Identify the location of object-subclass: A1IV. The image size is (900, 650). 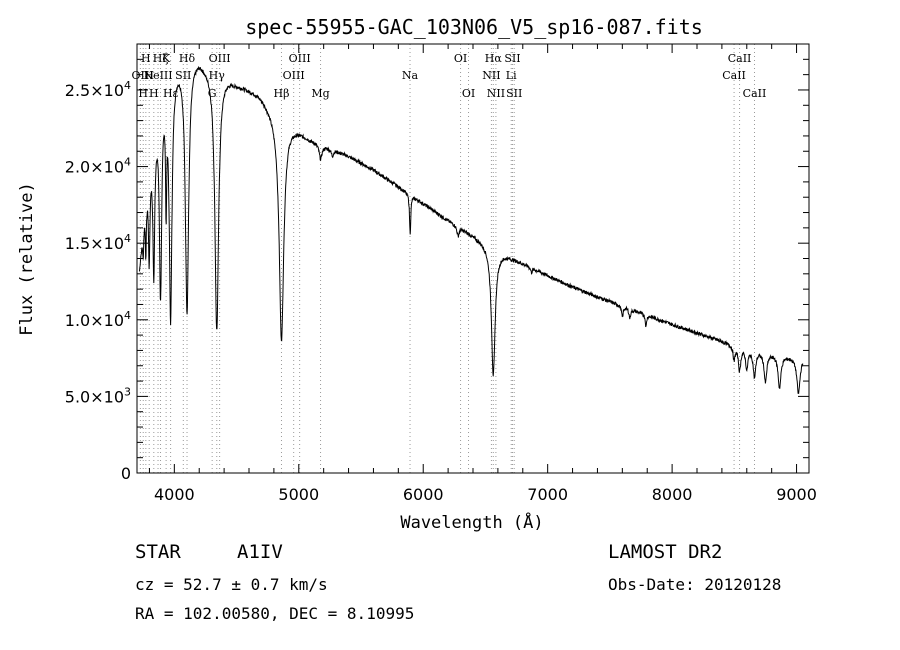
(260, 552).